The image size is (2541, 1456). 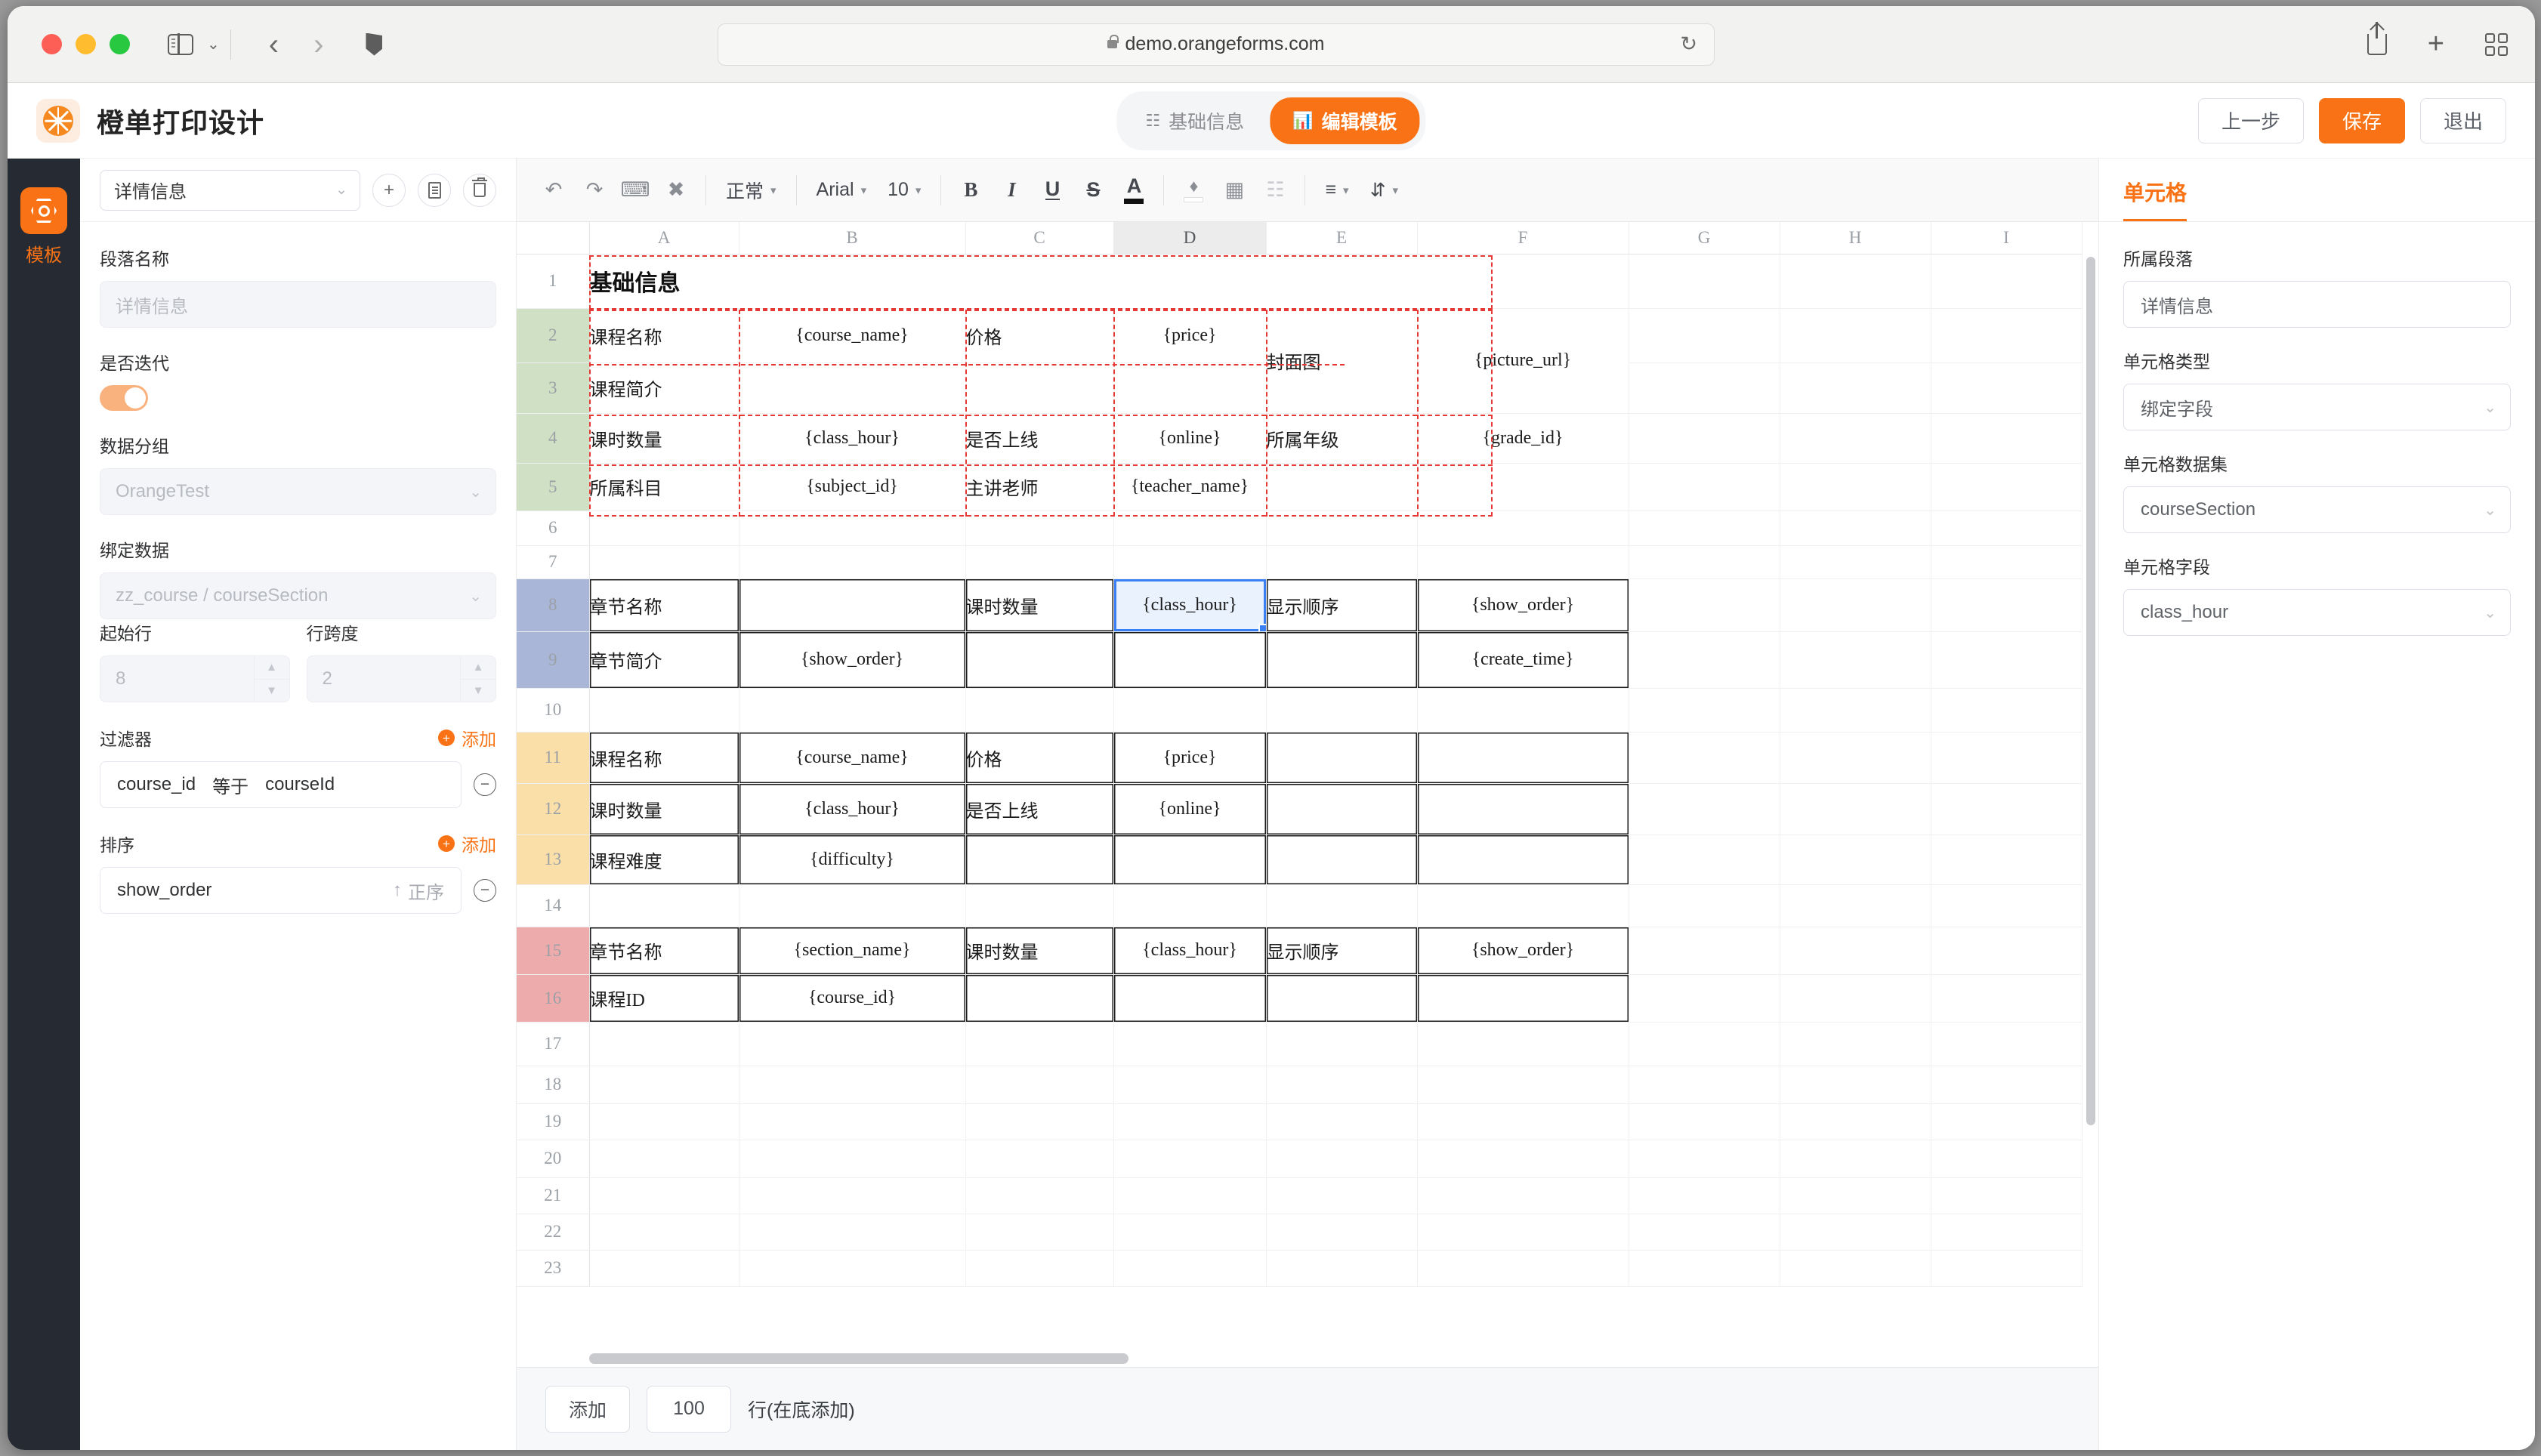 What do you see at coordinates (553, 660) in the screenshot?
I see `row-header-9: 9` at bounding box center [553, 660].